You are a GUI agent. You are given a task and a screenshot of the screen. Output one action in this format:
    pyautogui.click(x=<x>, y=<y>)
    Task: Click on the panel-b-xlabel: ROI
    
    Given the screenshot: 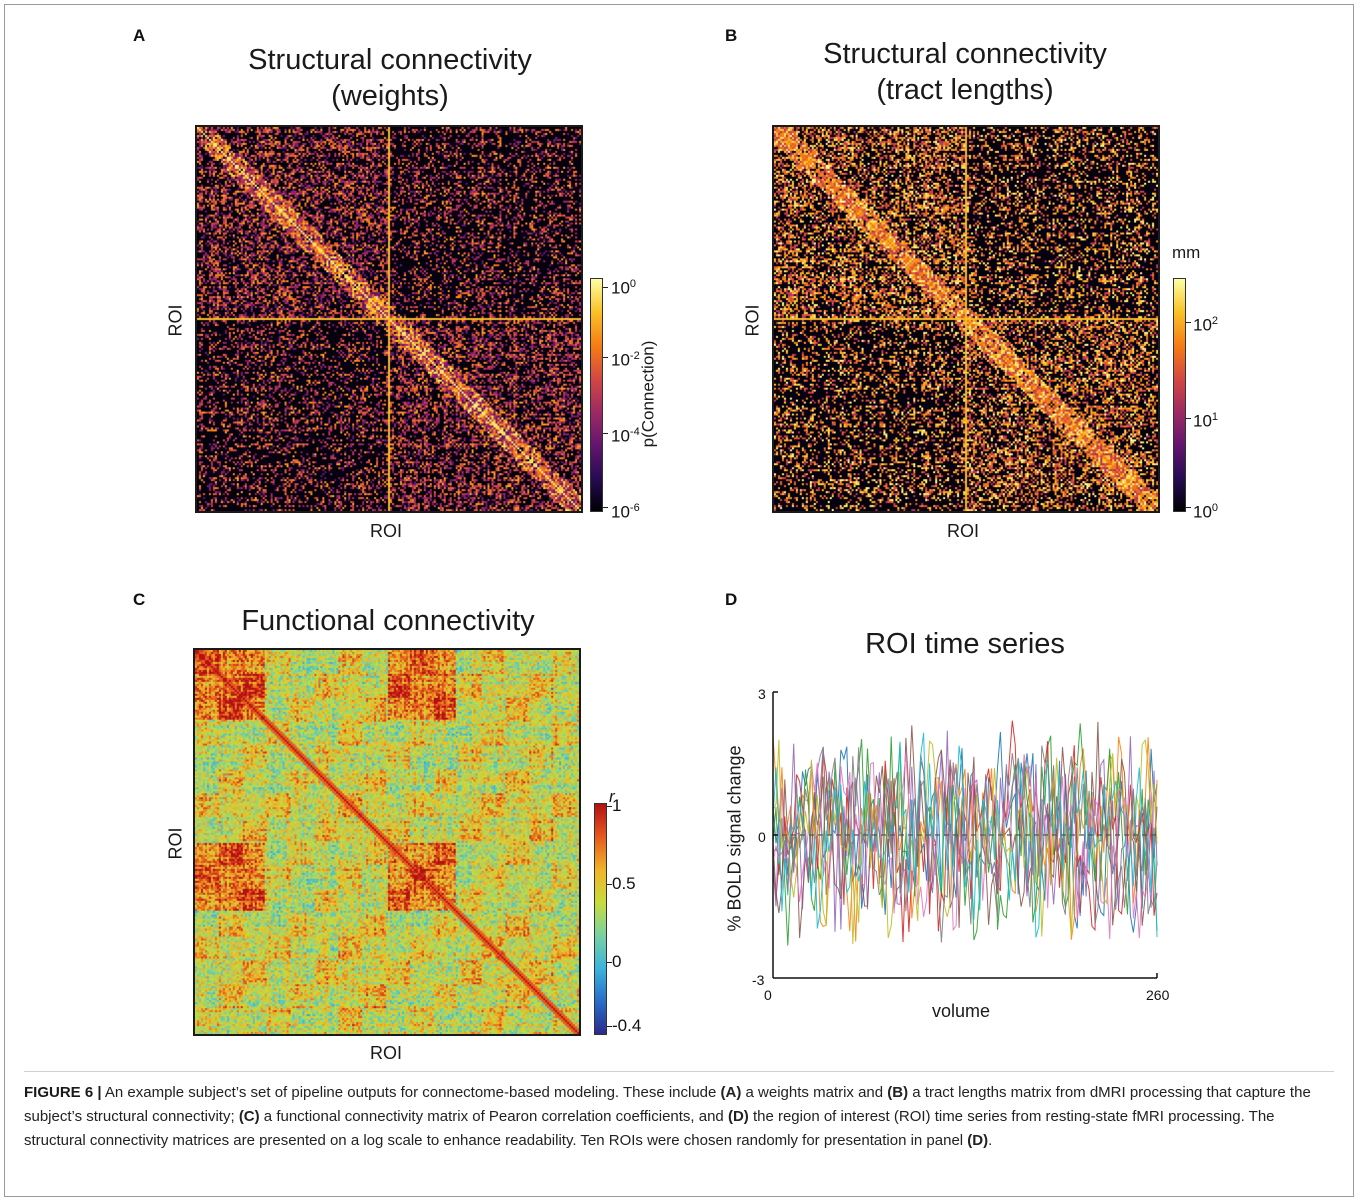 What is the action you would take?
    pyautogui.click(x=963, y=531)
    